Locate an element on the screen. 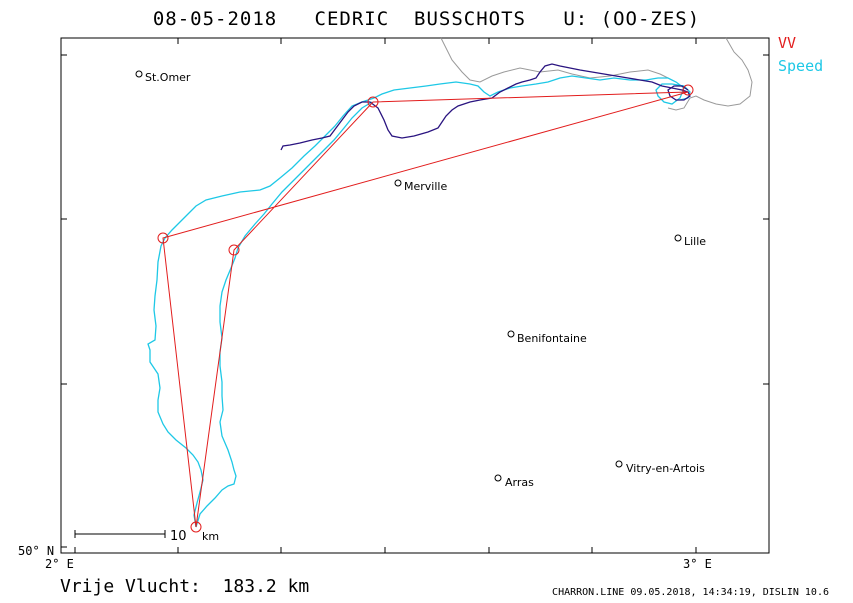 The height and width of the screenshot is (603, 853). climb-track is located at coordinates (485, 107).